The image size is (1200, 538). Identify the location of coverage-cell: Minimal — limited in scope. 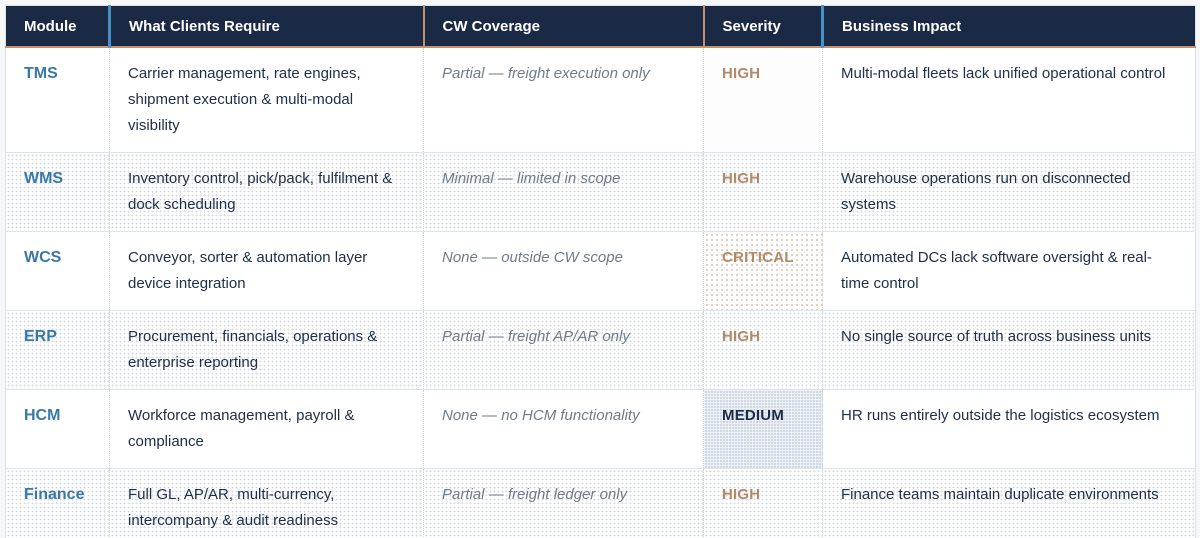
(563, 192).